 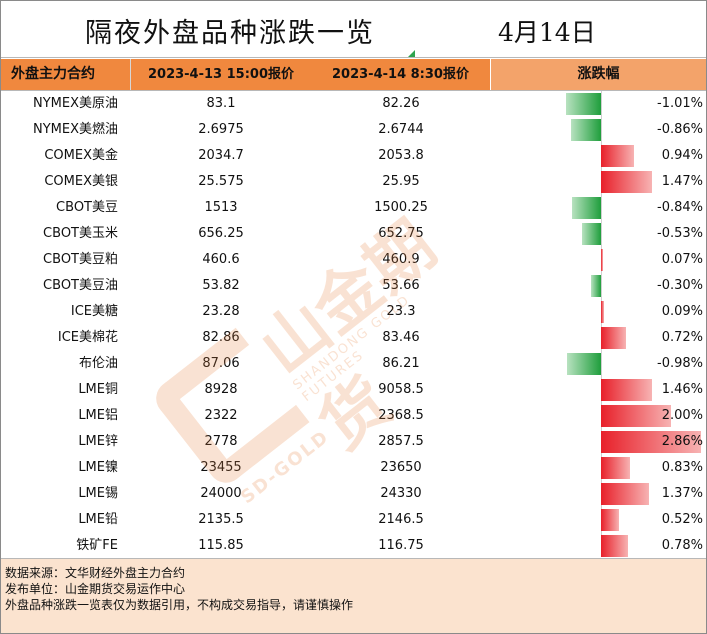 What do you see at coordinates (81, 181) in the screenshot?
I see `contract-name: COMEX美银` at bounding box center [81, 181].